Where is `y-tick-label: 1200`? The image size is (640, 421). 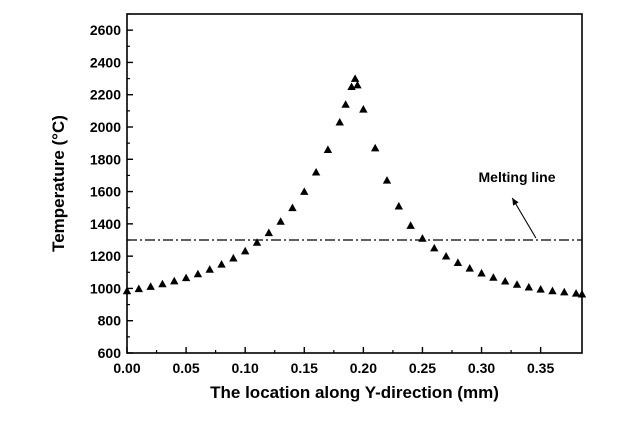
y-tick-label: 1200 is located at coordinates (105, 256).